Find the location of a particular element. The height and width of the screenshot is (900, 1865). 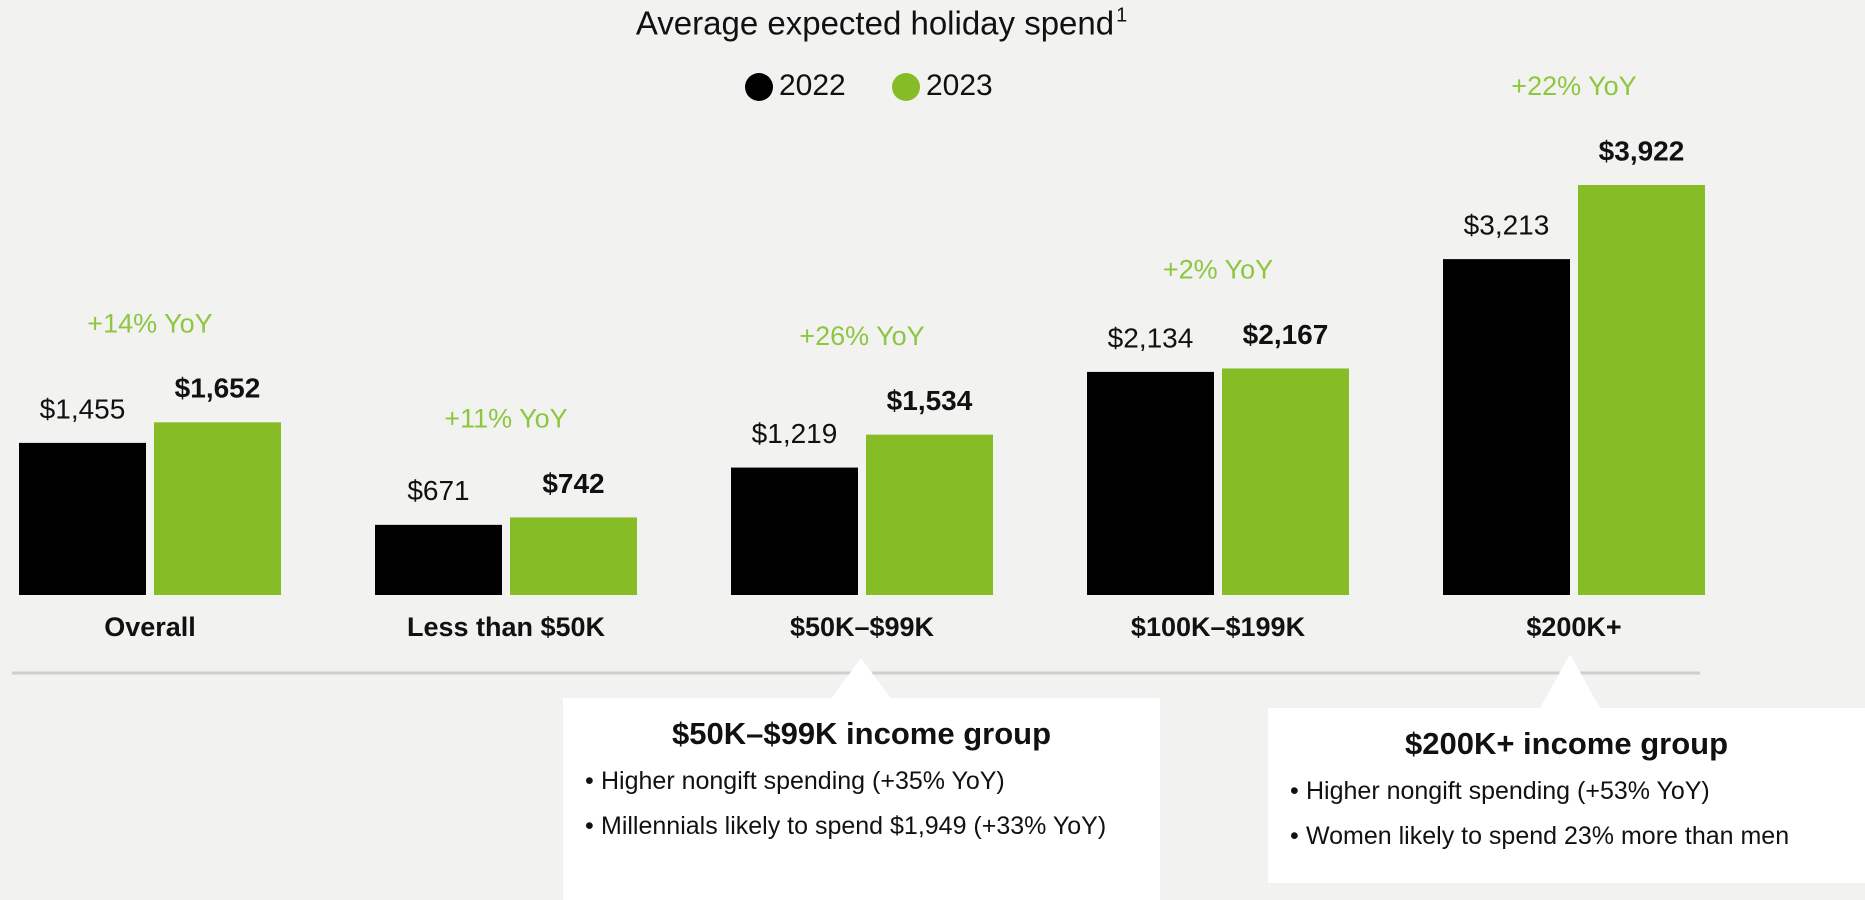

value-label: $1,652 is located at coordinates (218, 388).